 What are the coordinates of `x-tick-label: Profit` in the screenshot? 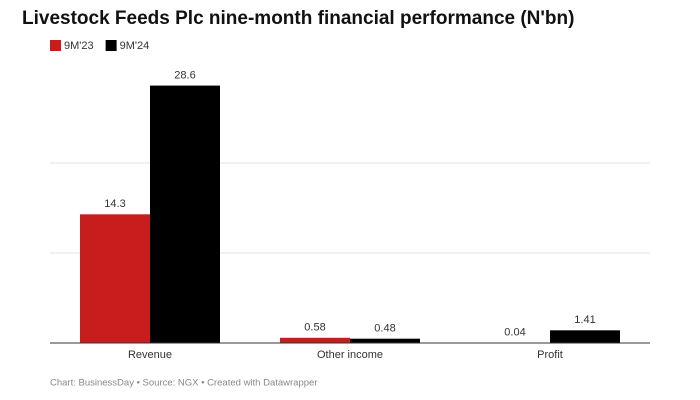 It's located at (550, 355).